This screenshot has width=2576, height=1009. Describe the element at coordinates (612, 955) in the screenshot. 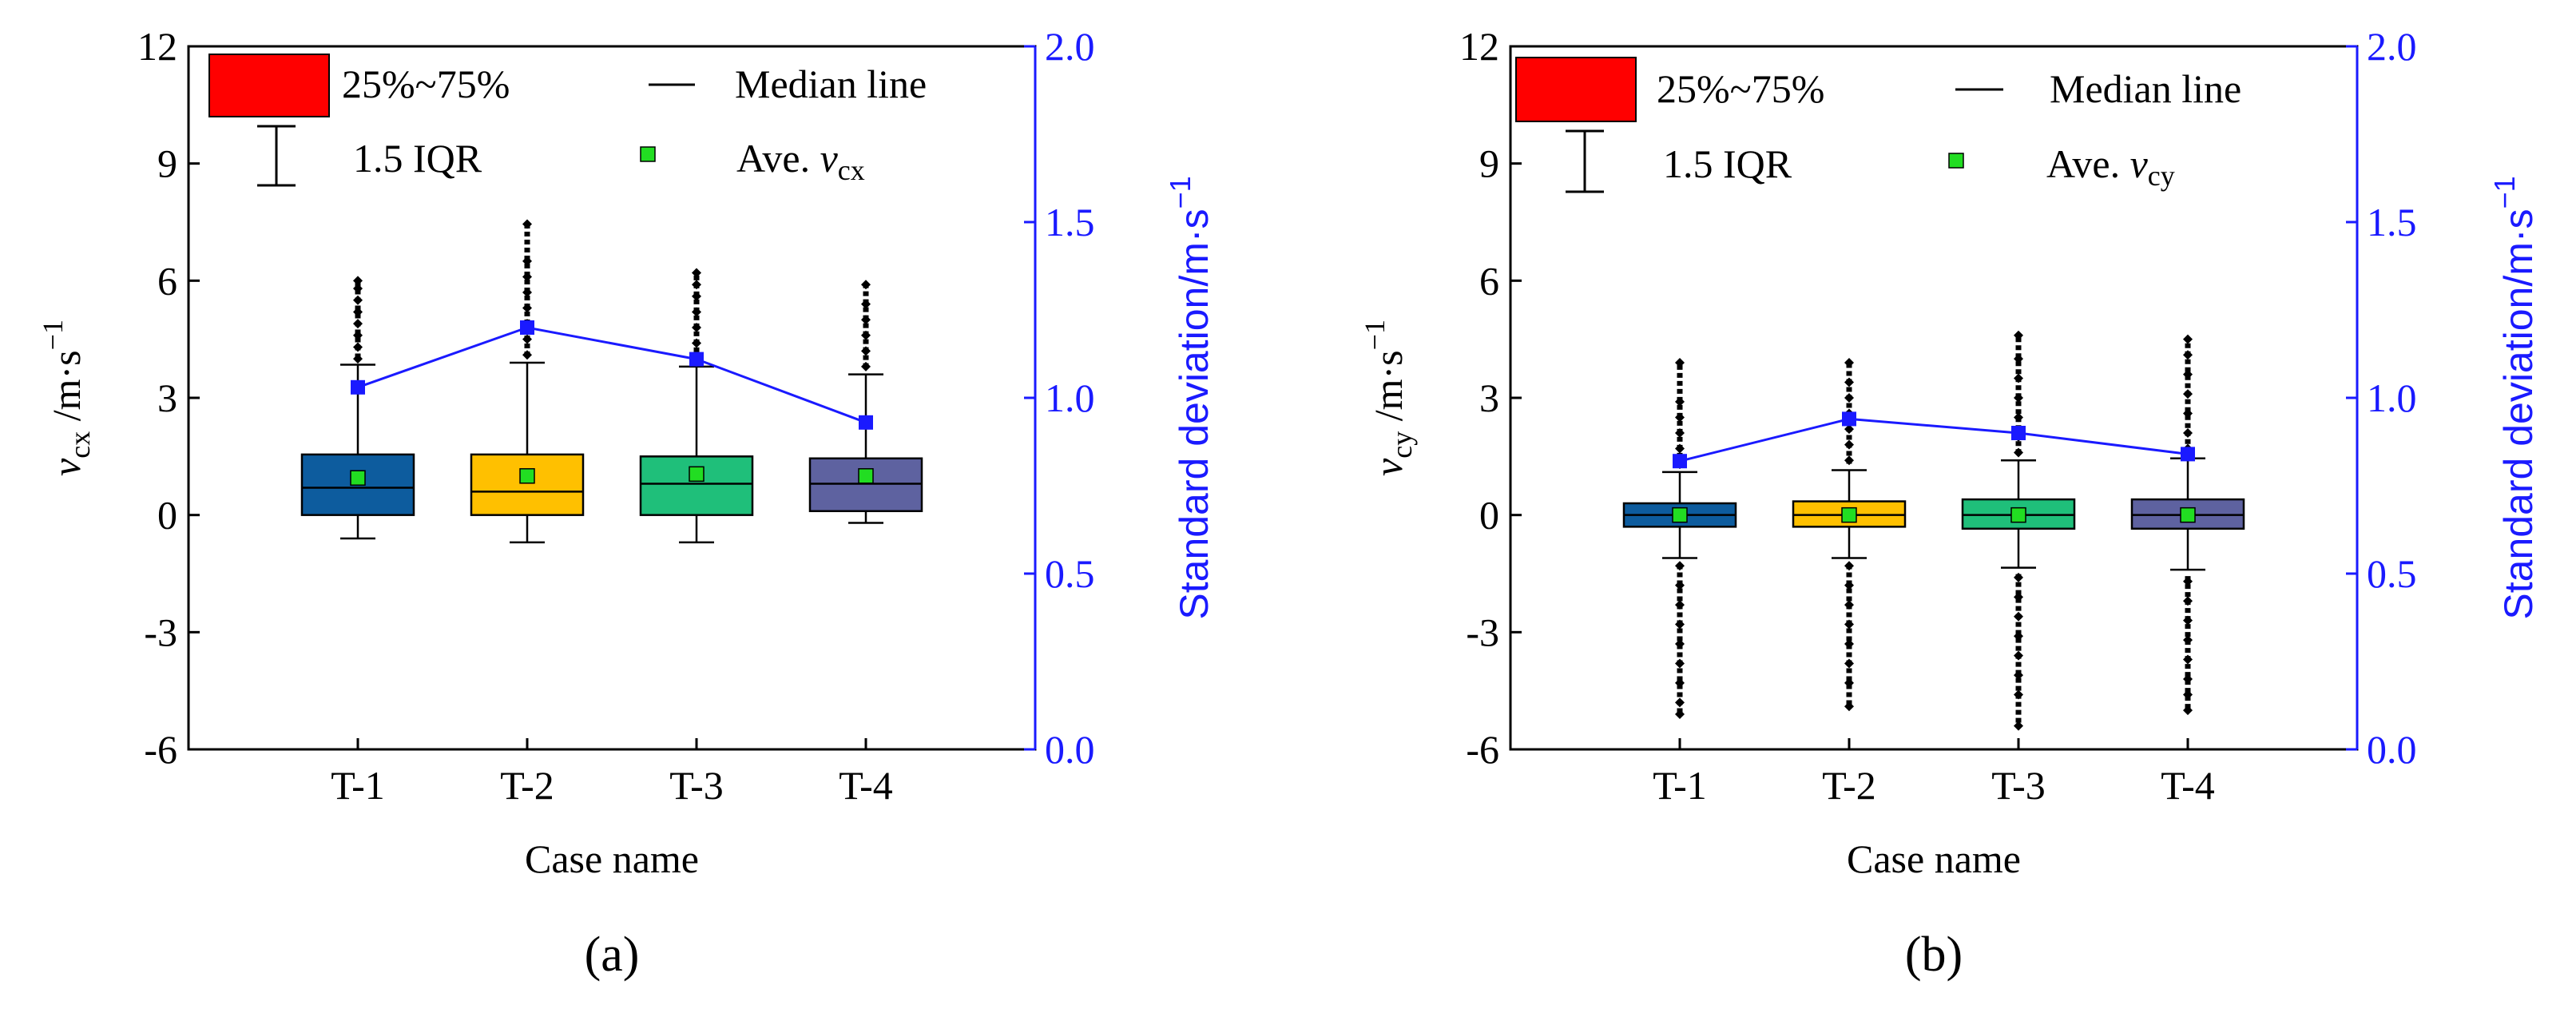

I see `panel-label-a: (a)` at that location.